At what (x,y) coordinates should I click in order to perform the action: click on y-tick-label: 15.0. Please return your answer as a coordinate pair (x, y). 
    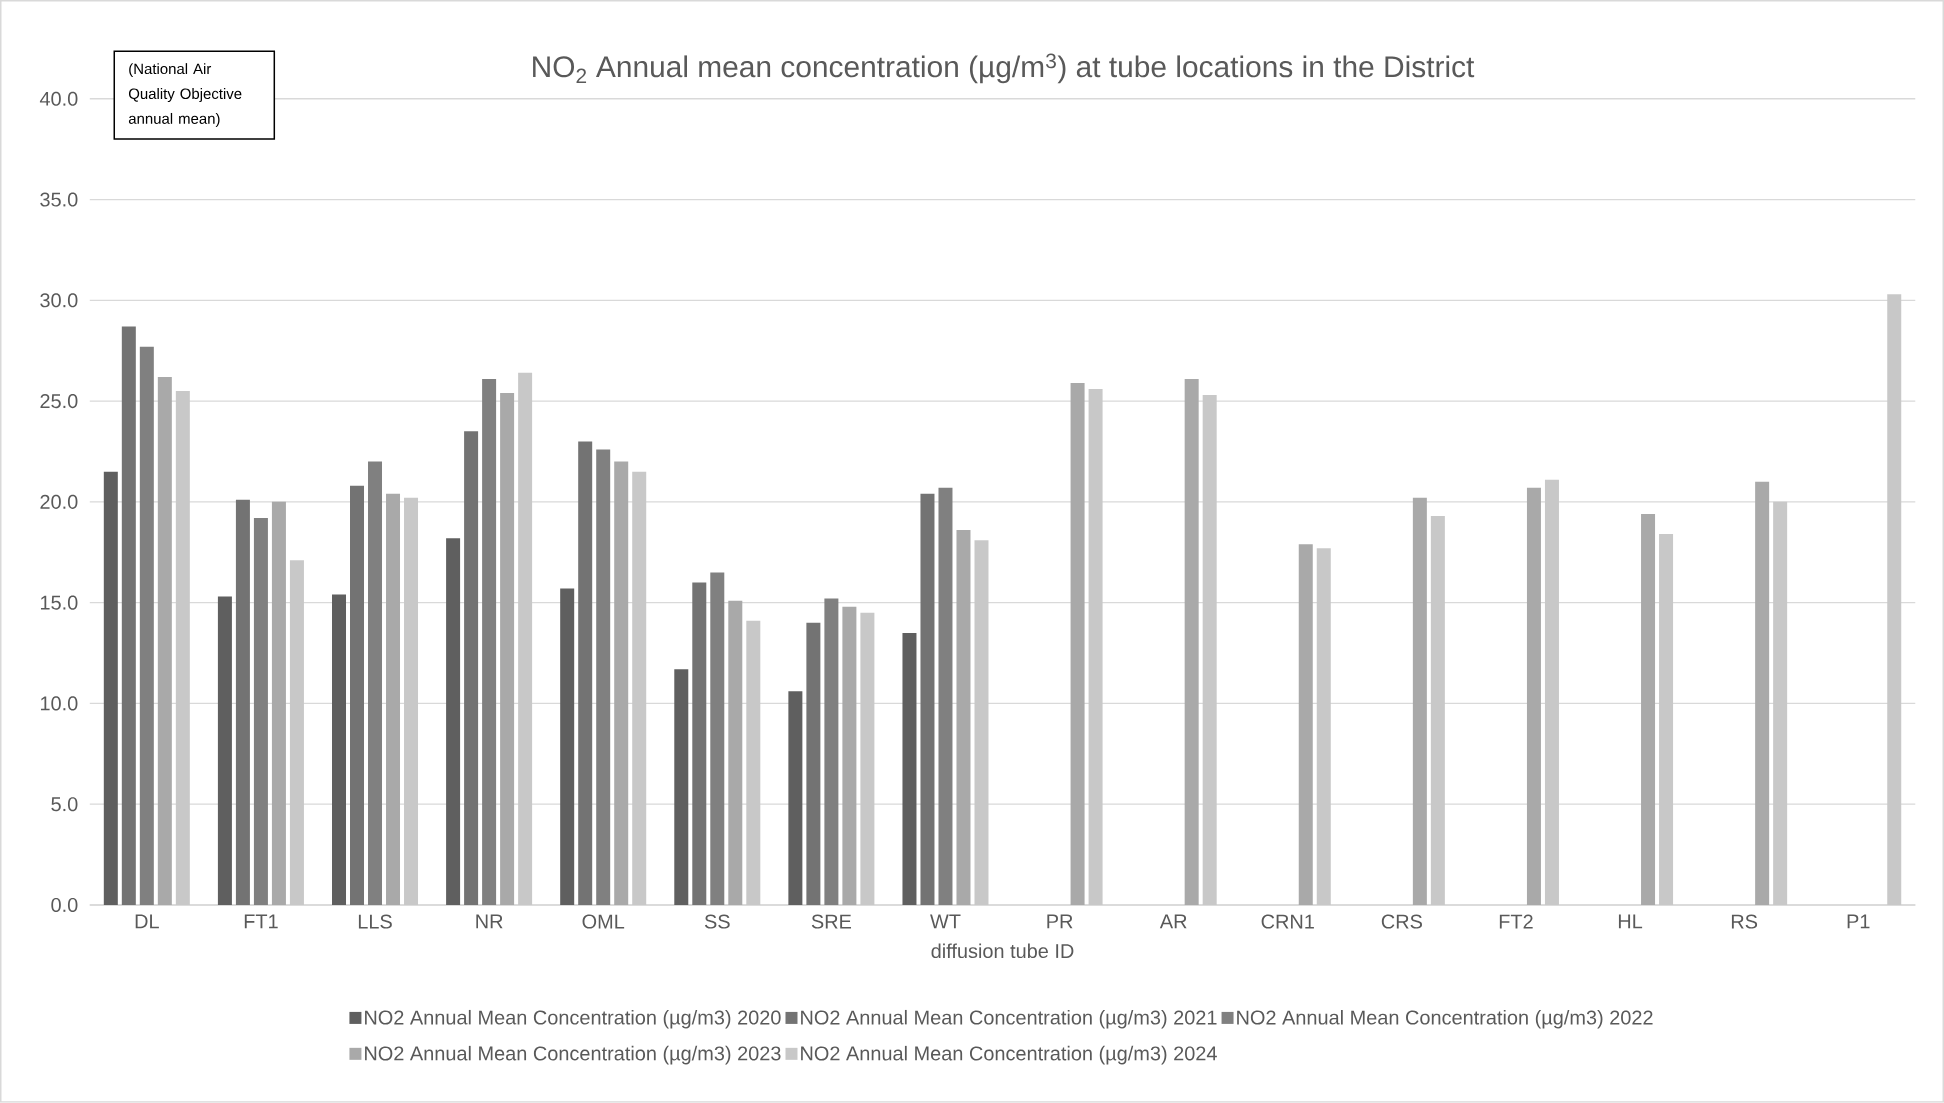
    Looking at the image, I should click on (59, 602).